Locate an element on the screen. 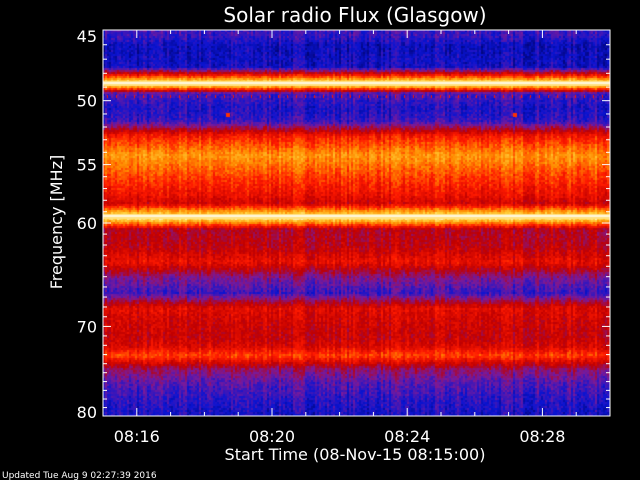 Image resolution: width=640 pixels, height=480 pixels. y-tick-label: 60 is located at coordinates (87, 223).